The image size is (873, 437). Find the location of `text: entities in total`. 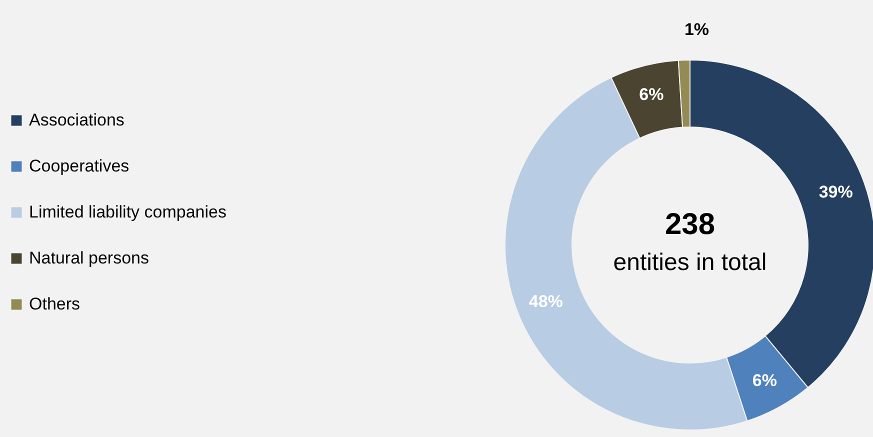

text: entities in total is located at coordinates (690, 262).